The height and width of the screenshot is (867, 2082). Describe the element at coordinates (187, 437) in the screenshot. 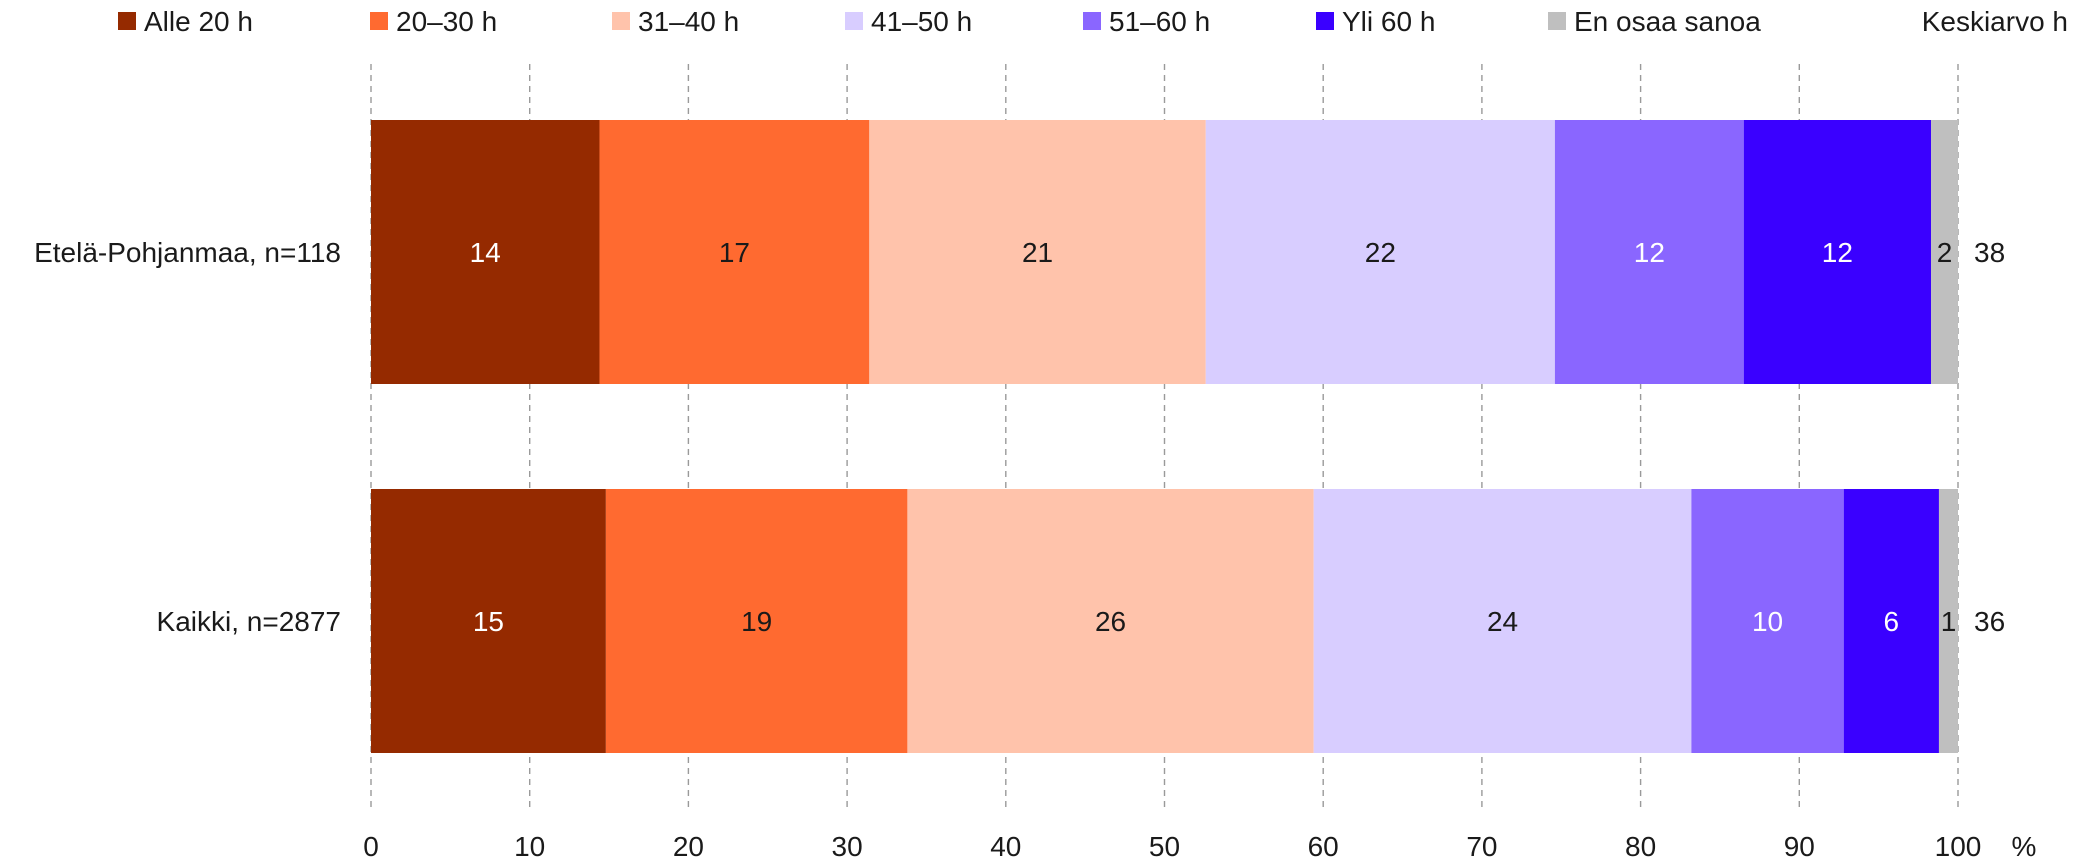

I see `category-labels: Etelä-Pohjanmaa, n=118 Kaikki, n=2877` at that location.